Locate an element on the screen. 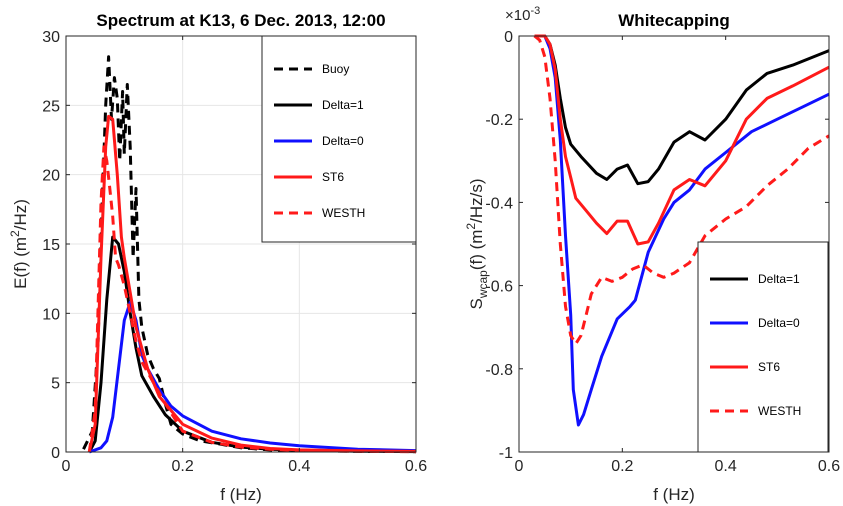  y-axis-label-part: S is located at coordinates (476, 303).